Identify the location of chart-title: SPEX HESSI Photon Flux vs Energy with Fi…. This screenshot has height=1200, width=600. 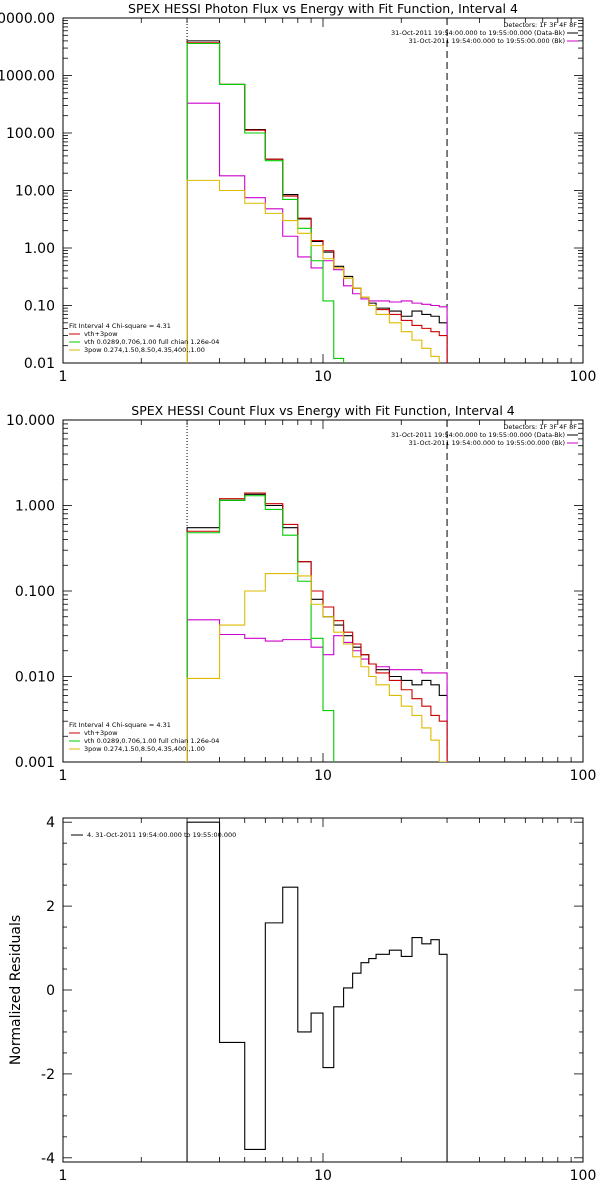
(323, 8).